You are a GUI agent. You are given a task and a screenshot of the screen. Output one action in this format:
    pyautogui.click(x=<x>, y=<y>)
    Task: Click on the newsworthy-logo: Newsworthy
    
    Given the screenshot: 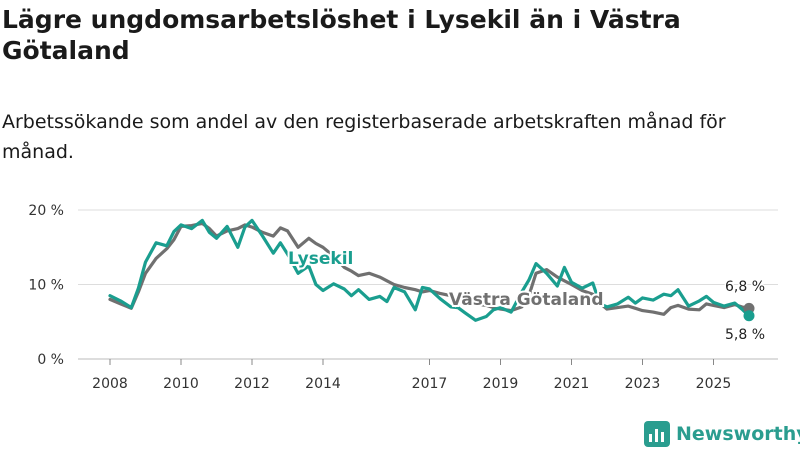 What is the action you would take?
    pyautogui.click(x=722, y=434)
    